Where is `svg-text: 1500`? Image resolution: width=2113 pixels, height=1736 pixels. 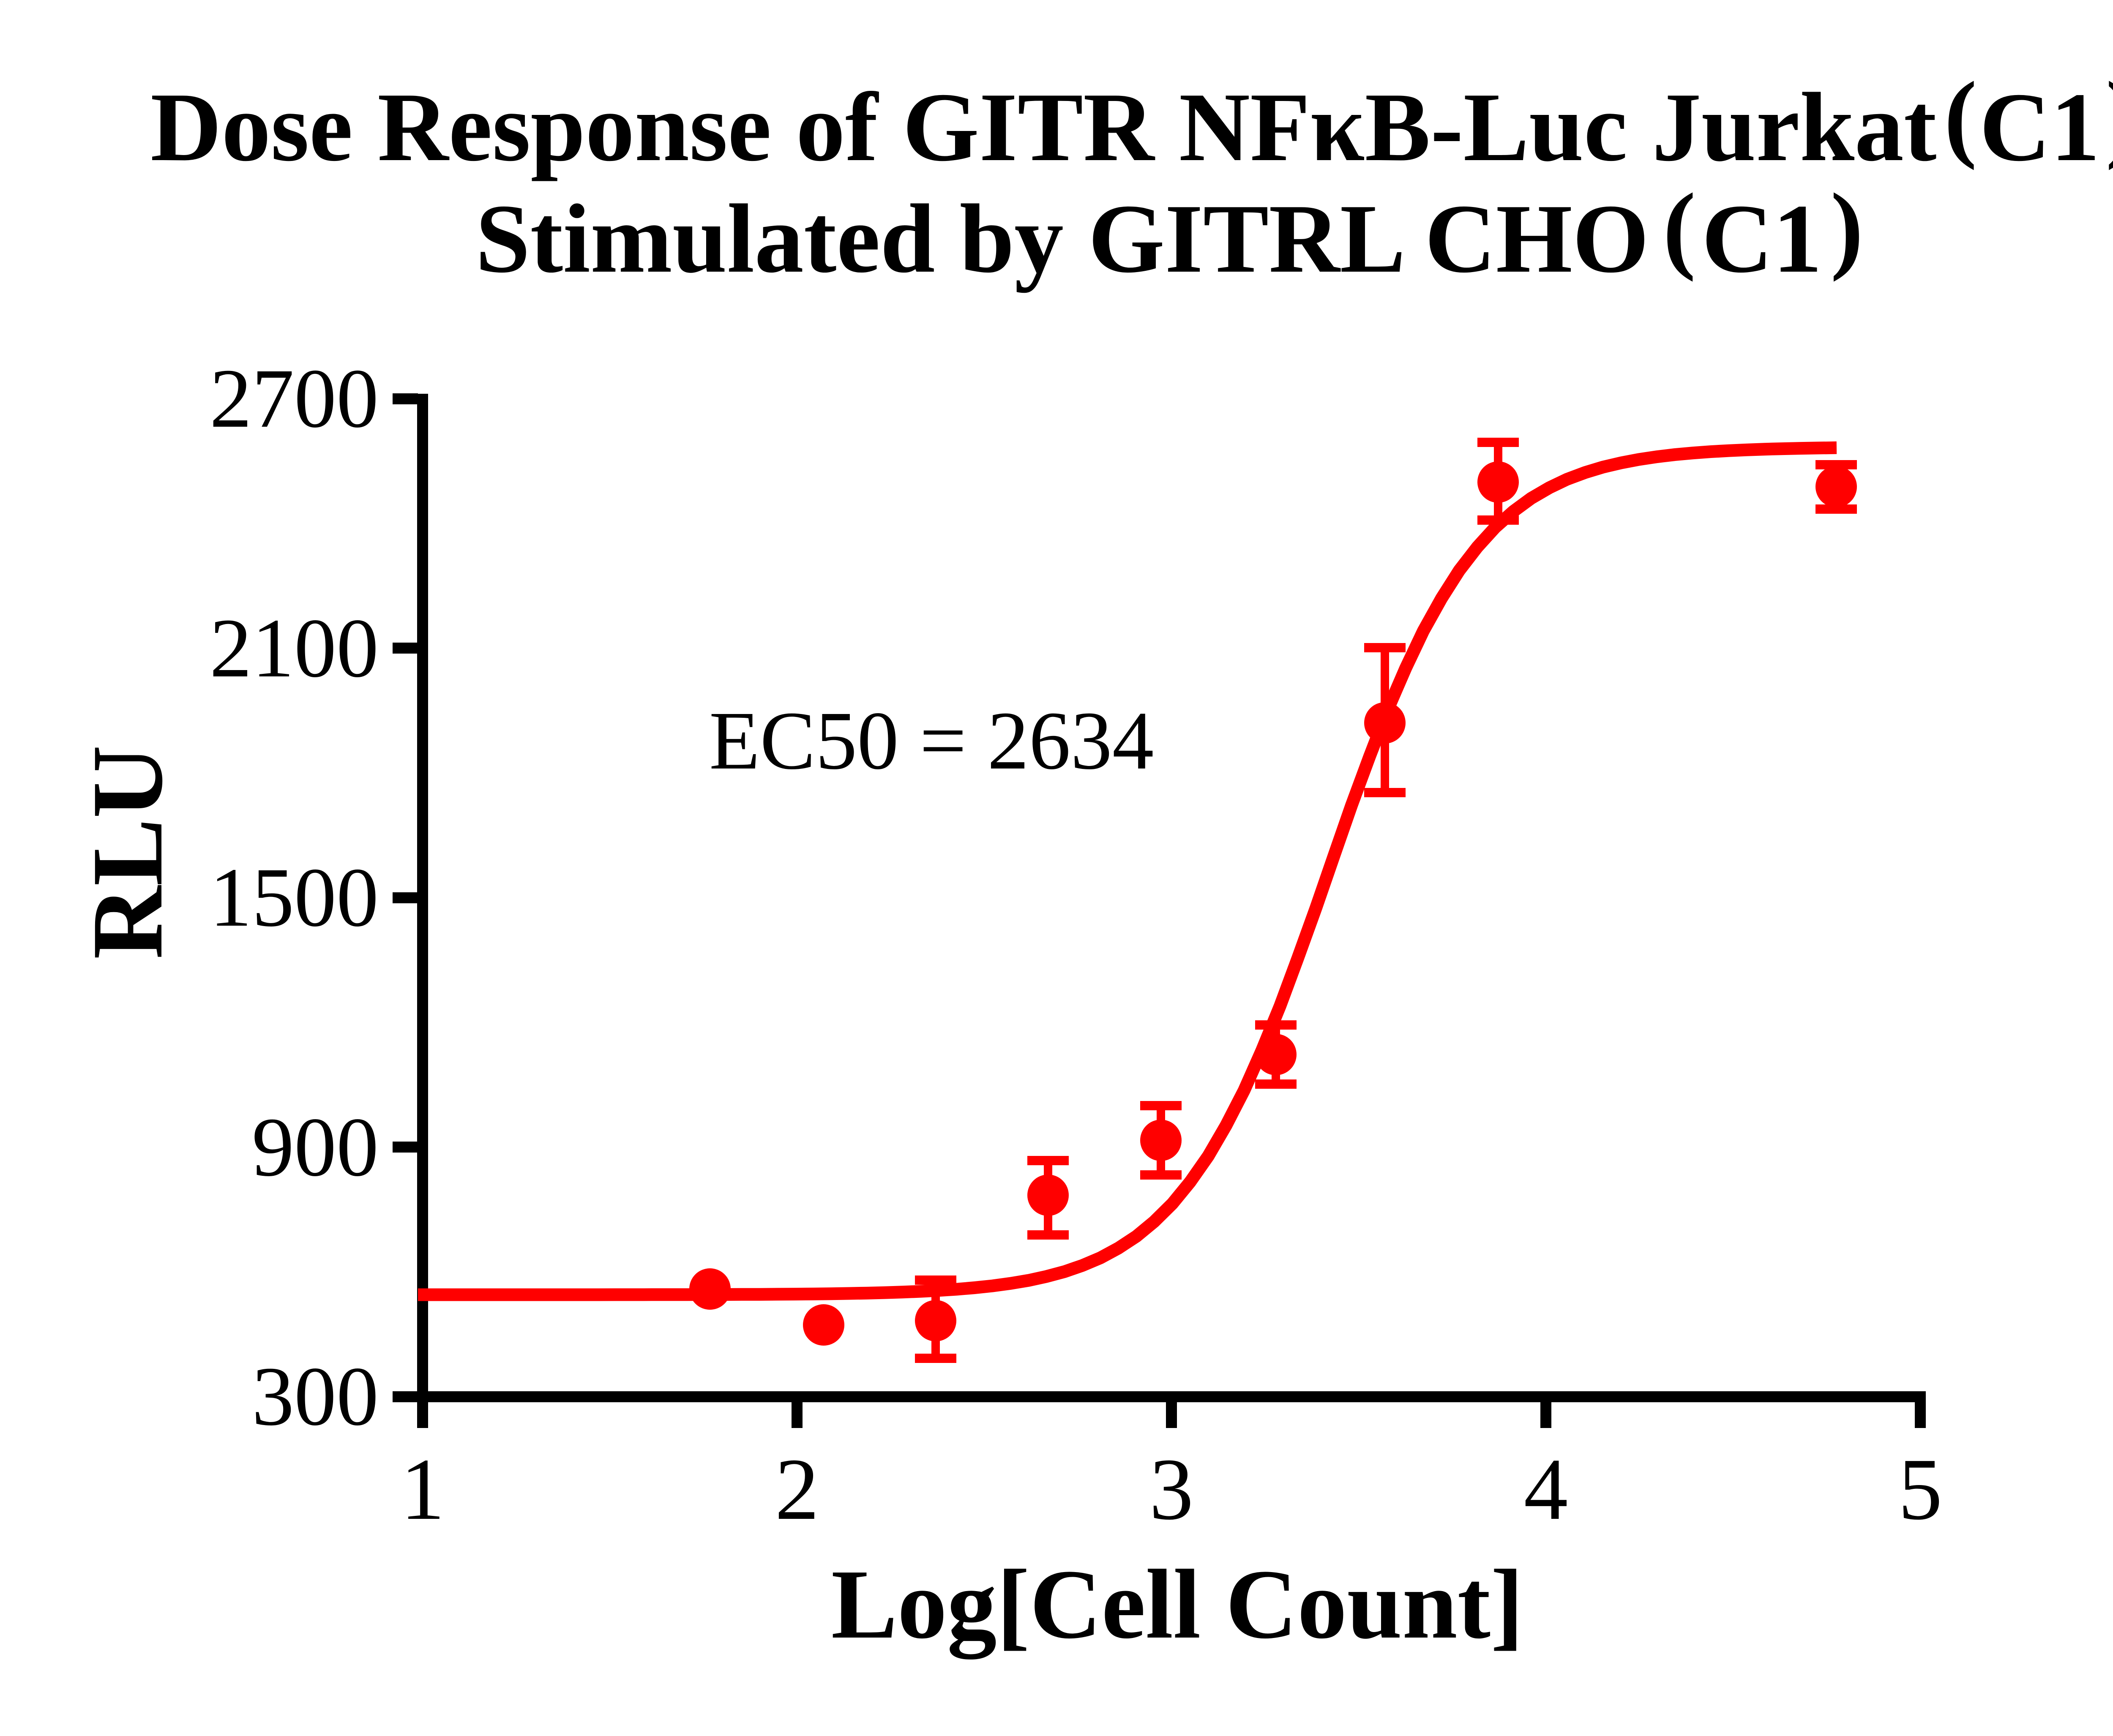 svg-text: 1500 is located at coordinates (294, 897).